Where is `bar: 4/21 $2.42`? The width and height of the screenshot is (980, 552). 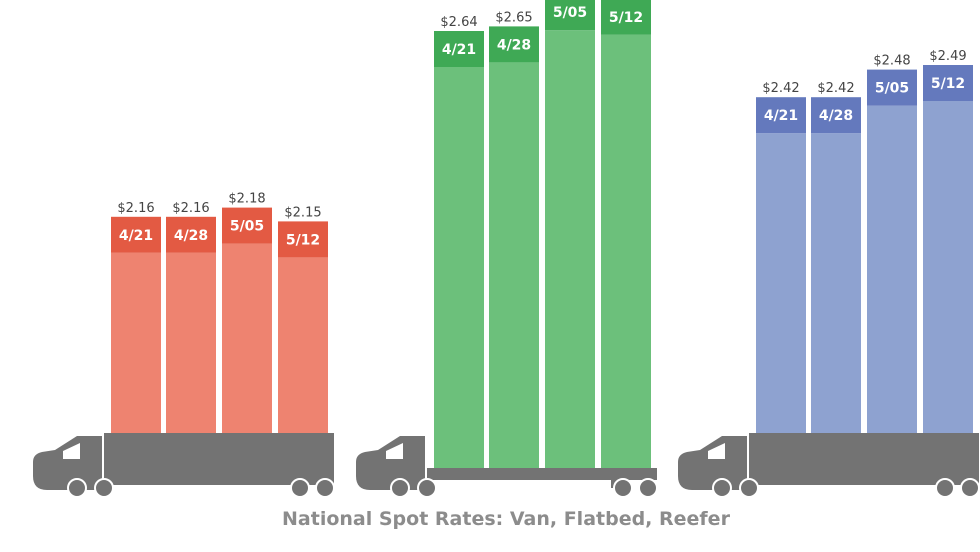 bar: 4/21 $2.42 is located at coordinates (781, 257).